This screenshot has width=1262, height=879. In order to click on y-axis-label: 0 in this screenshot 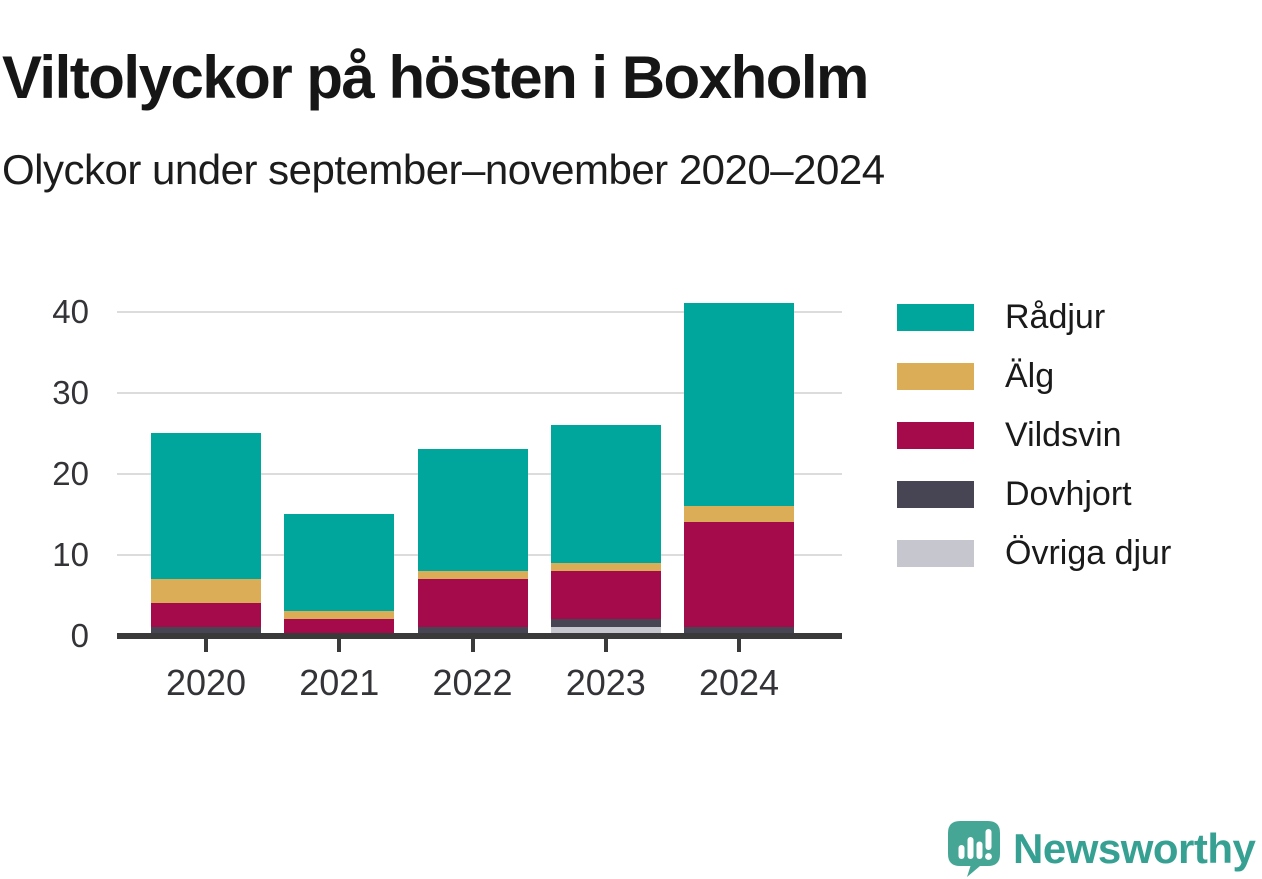, I will do `click(79, 635)`.